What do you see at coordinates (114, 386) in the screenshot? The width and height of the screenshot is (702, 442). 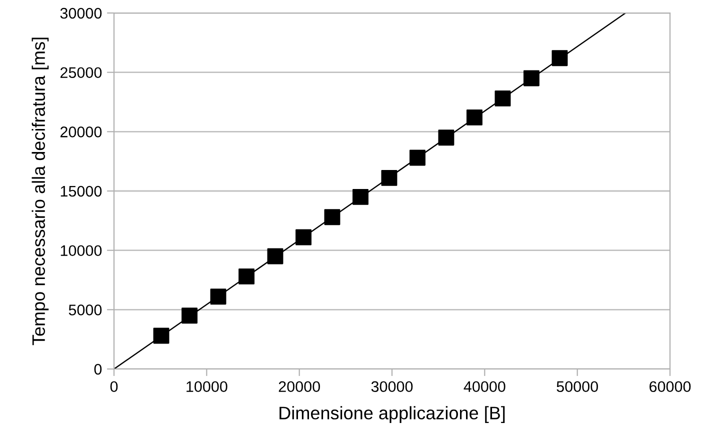 I see `x-tick-label: 0` at bounding box center [114, 386].